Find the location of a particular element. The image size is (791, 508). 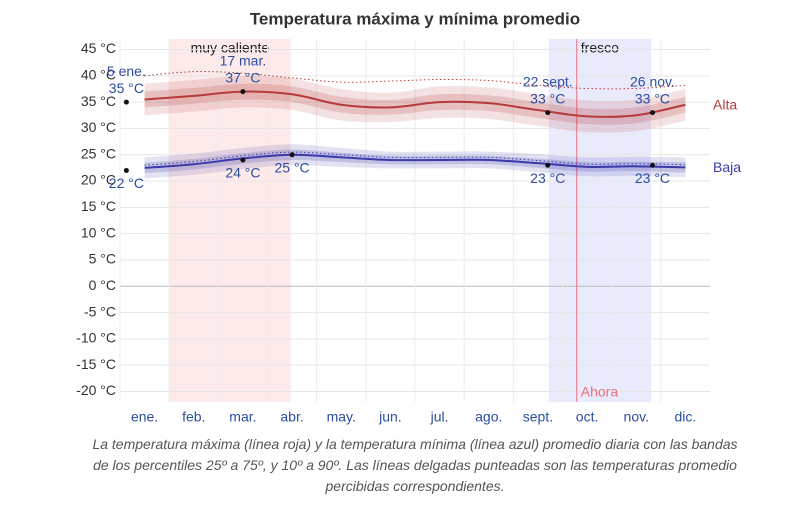

y-tick-label: -15 °C is located at coordinates (96, 364).